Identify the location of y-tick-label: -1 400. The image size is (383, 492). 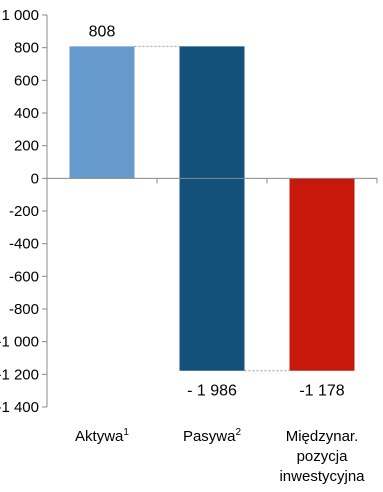
(19, 407).